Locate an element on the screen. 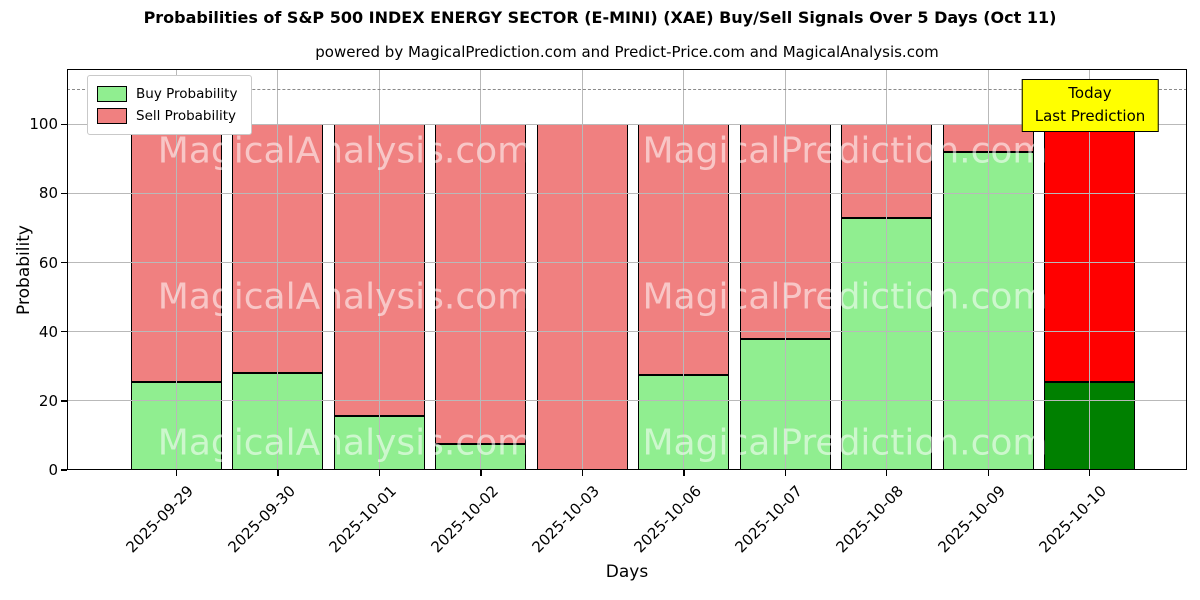  today-annotation: Today Last Prediction is located at coordinates (1090, 105).